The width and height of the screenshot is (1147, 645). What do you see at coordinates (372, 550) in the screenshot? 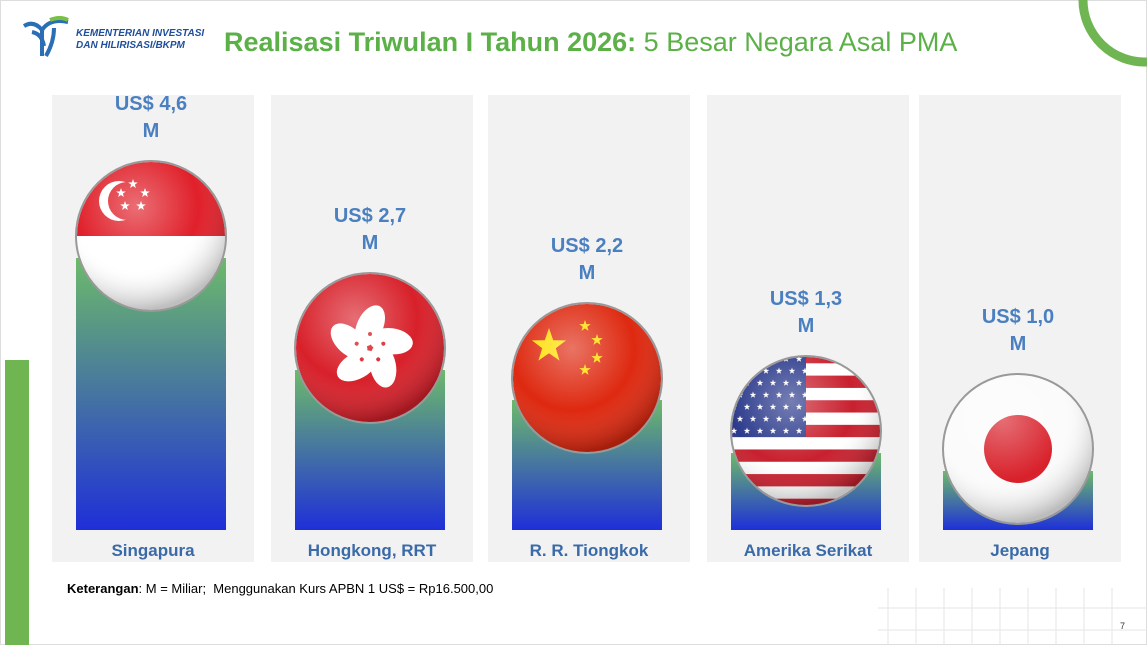
I see `category-label: Hongkong, RRT` at bounding box center [372, 550].